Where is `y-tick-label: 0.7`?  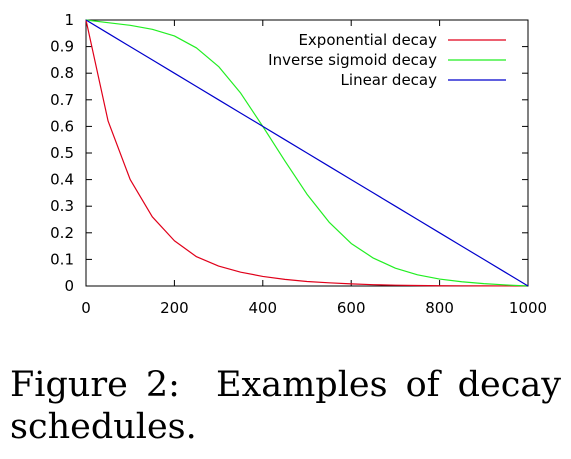 y-tick-label: 0.7 is located at coordinates (62, 100).